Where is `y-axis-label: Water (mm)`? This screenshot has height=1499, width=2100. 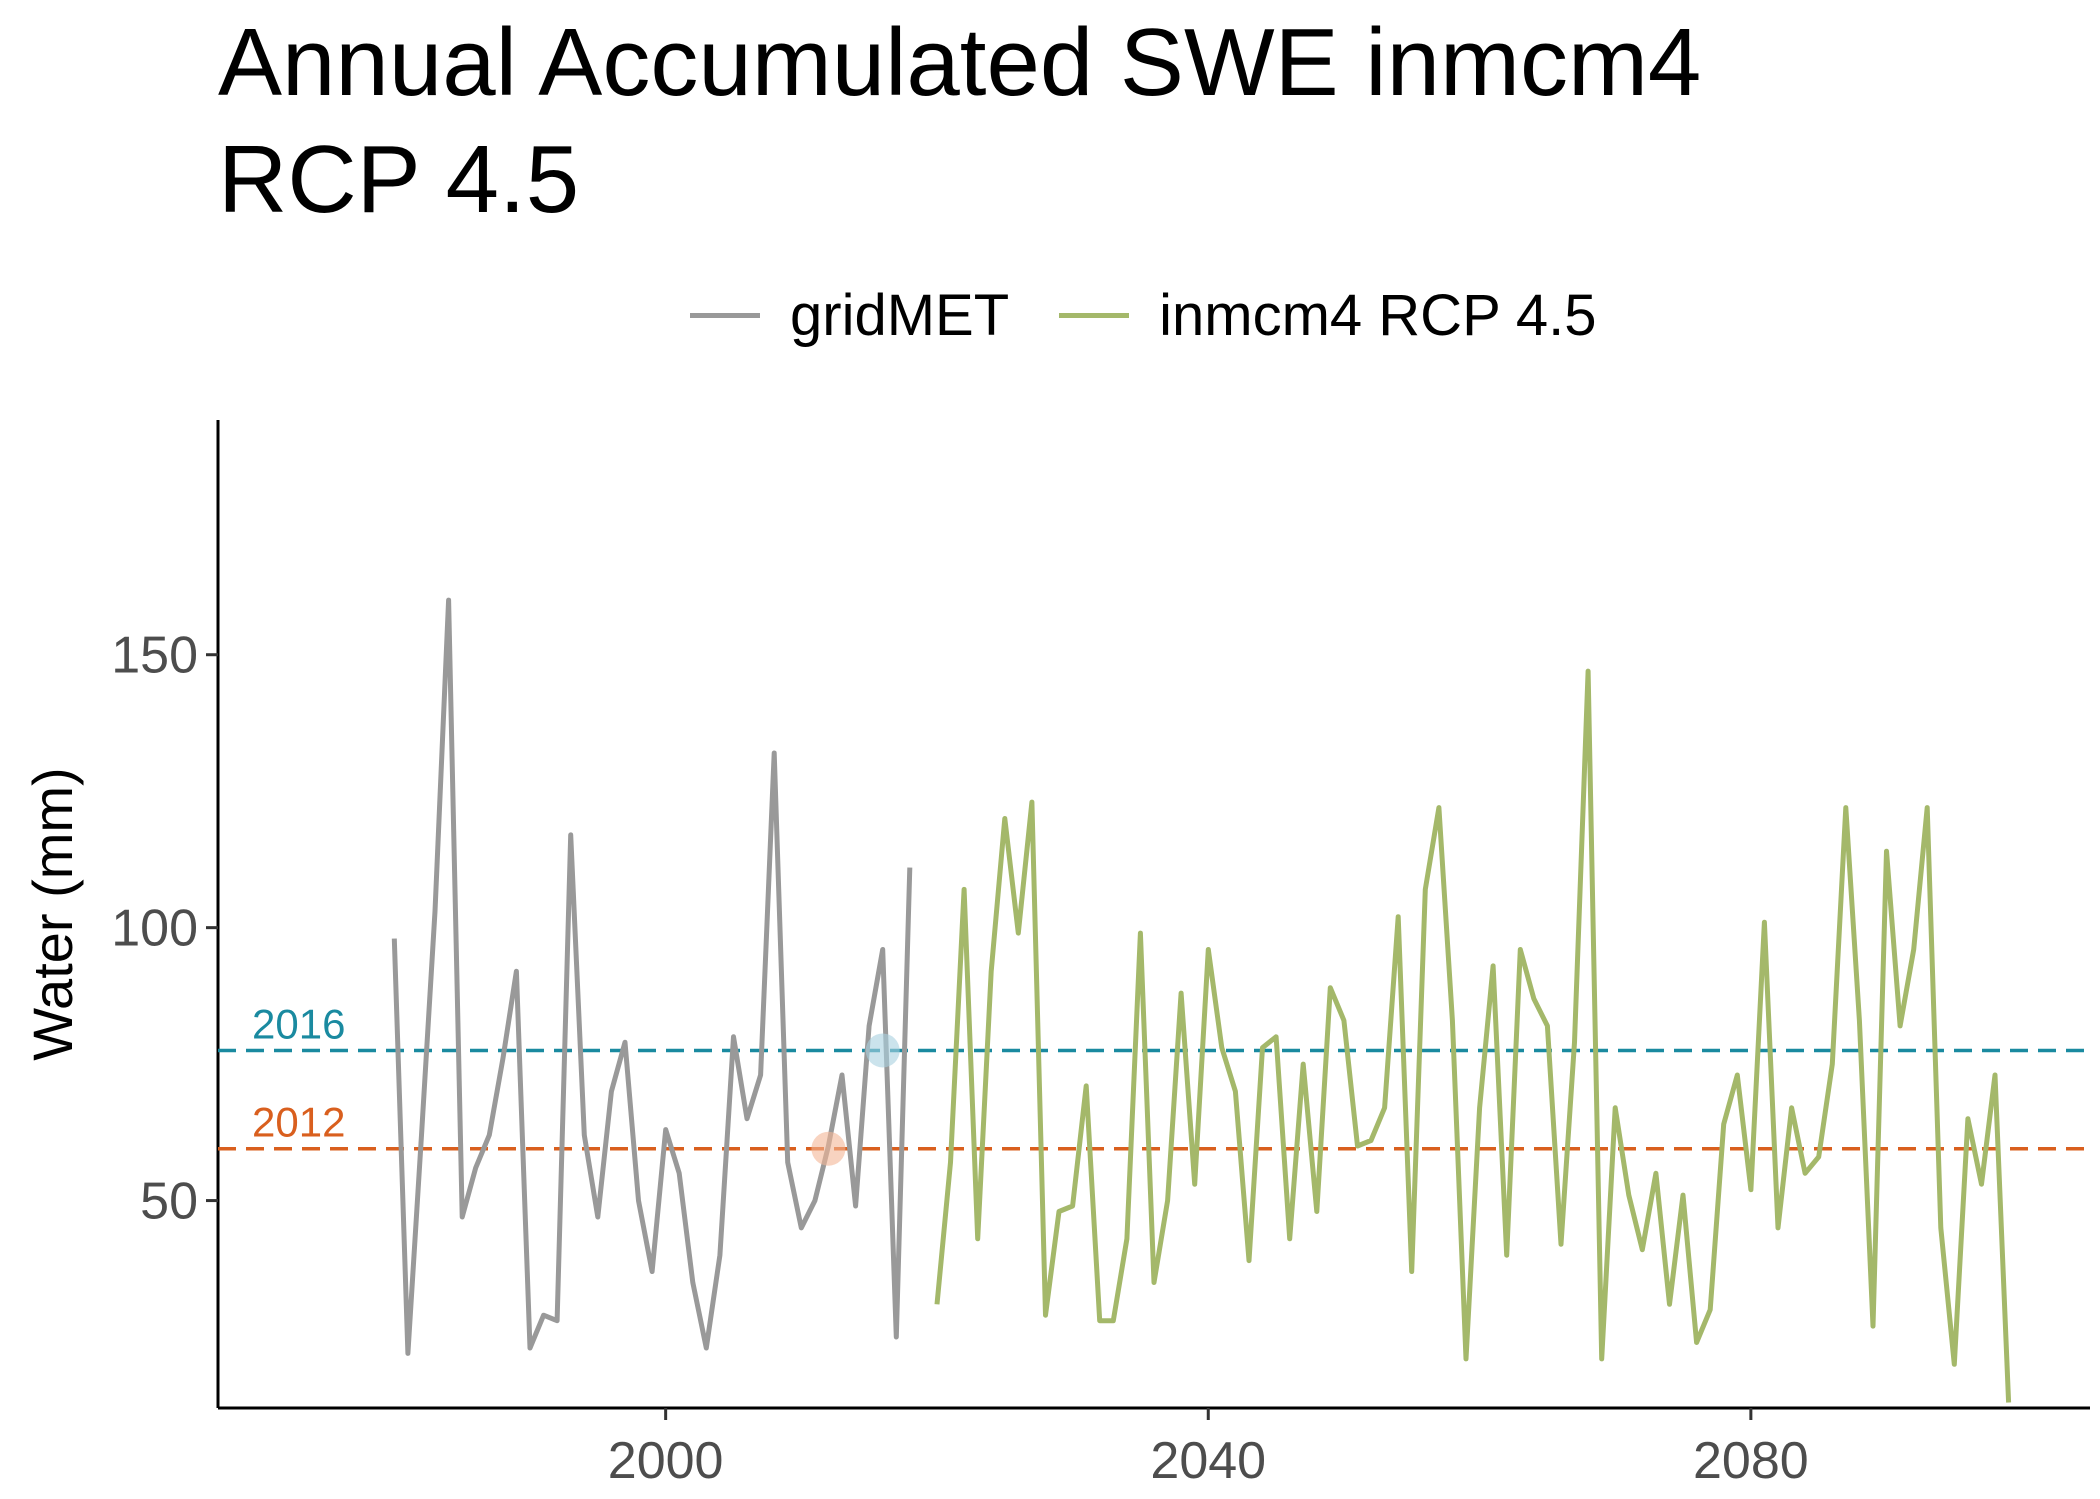 y-axis-label: Water (mm) is located at coordinates (52, 913).